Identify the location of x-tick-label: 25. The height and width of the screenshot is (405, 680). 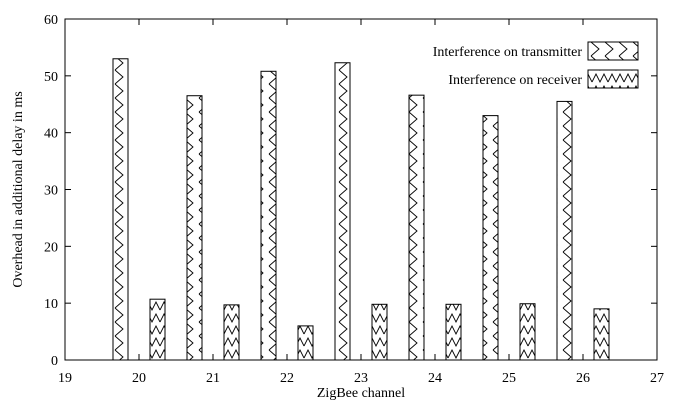
(509, 378).